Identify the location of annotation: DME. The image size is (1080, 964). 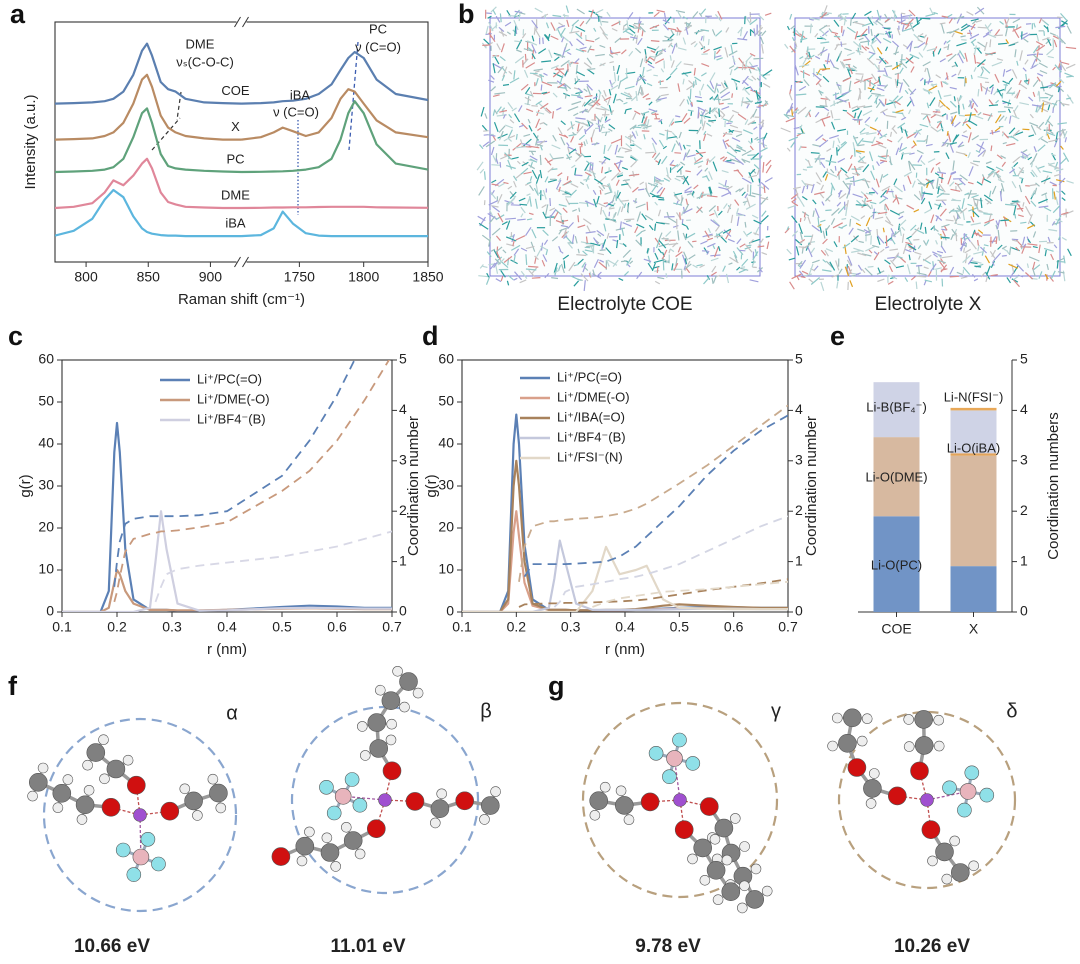
(200, 43).